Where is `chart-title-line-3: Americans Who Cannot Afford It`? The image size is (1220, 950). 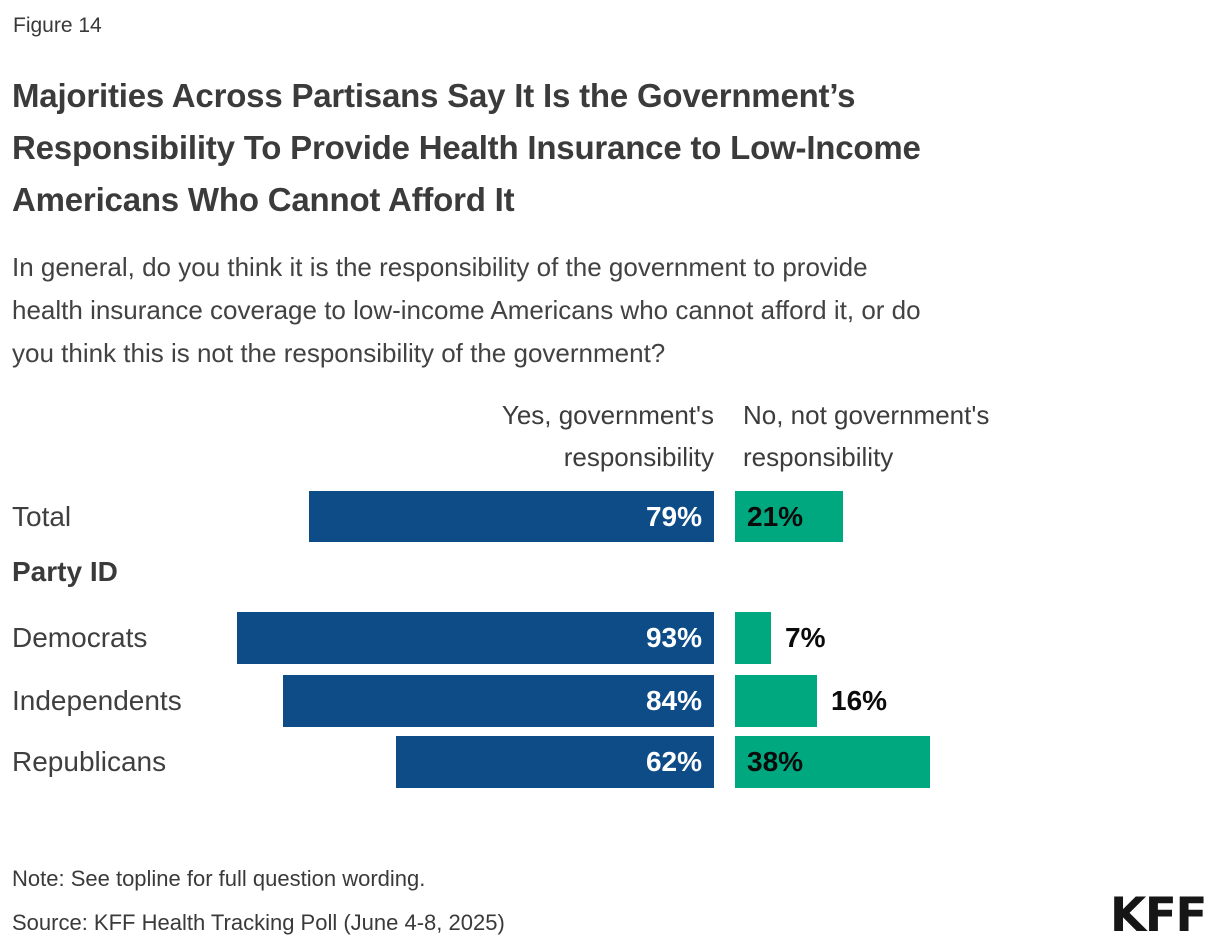 chart-title-line-3: Americans Who Cannot Afford It is located at coordinates (263, 199).